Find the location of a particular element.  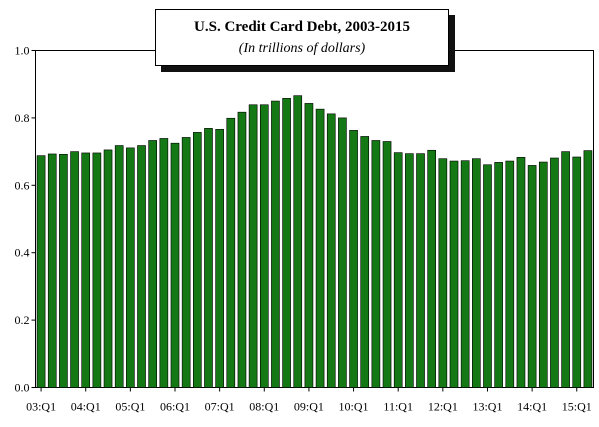

x-tick-label: 09:Q1 is located at coordinates (309, 407).